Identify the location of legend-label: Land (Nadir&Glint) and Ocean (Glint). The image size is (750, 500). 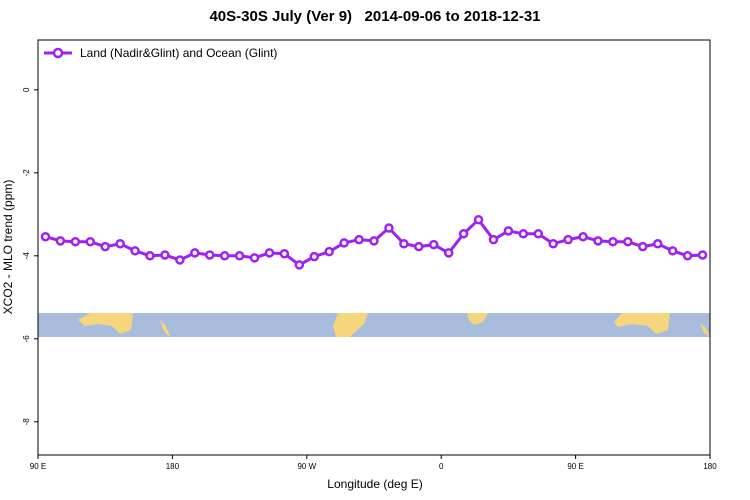
(178, 53).